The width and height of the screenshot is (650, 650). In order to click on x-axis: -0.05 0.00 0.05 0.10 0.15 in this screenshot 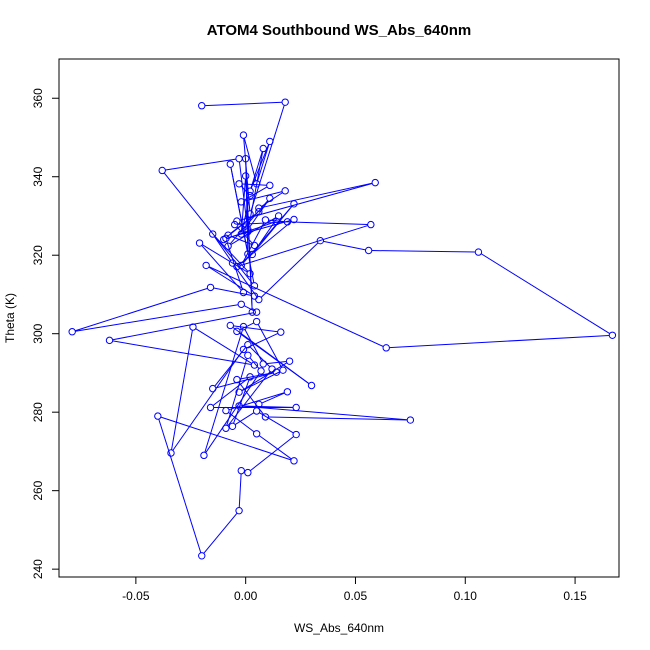, I will do `click(354, 590)`.